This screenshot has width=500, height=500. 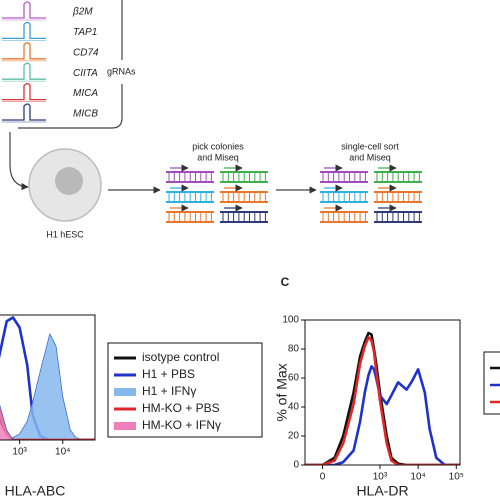 I want to click on grna-label: CIITA, so click(x=85, y=73).